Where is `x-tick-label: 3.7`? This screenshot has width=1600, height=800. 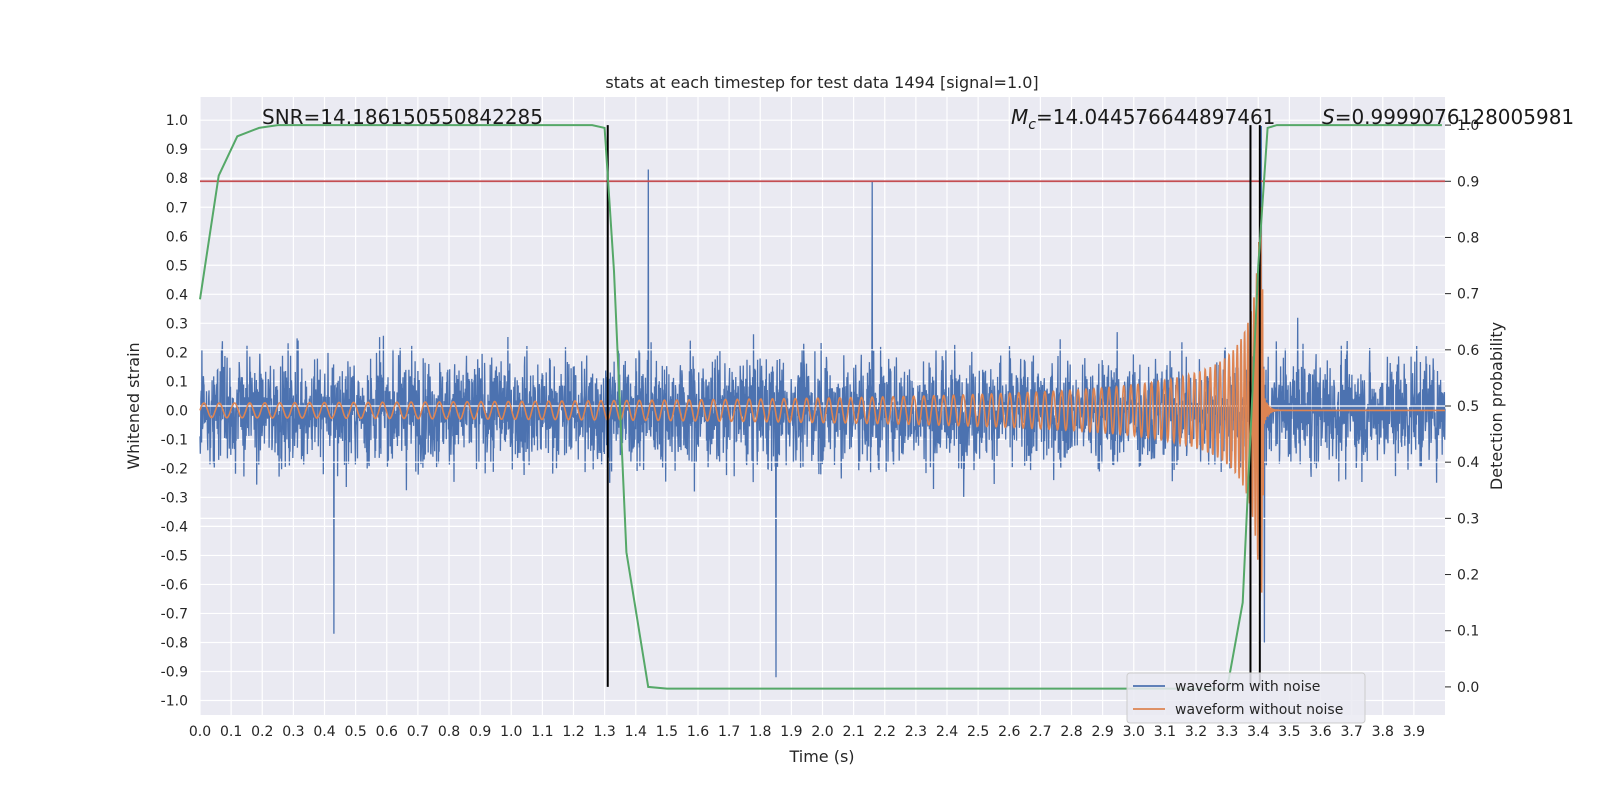
x-tick-label: 3.7 is located at coordinates (1351, 732).